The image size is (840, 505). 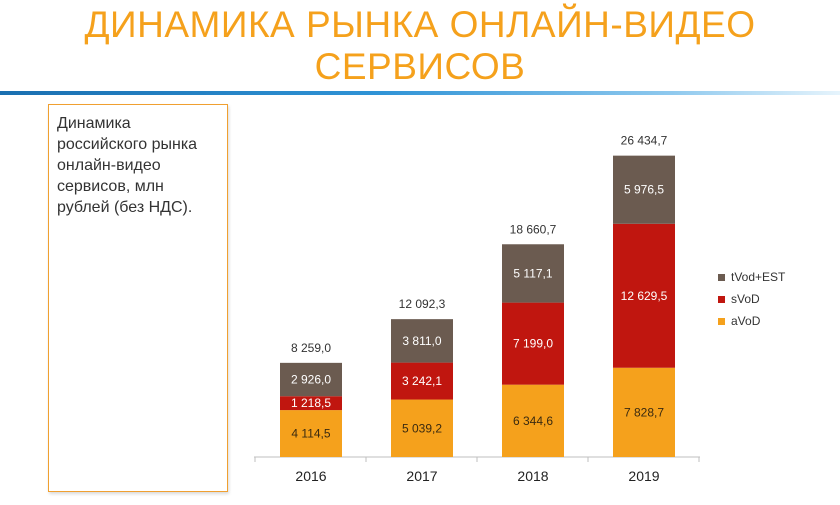 I want to click on chart-legend: tVod+EST sVoD aVoD, so click(x=751, y=299).